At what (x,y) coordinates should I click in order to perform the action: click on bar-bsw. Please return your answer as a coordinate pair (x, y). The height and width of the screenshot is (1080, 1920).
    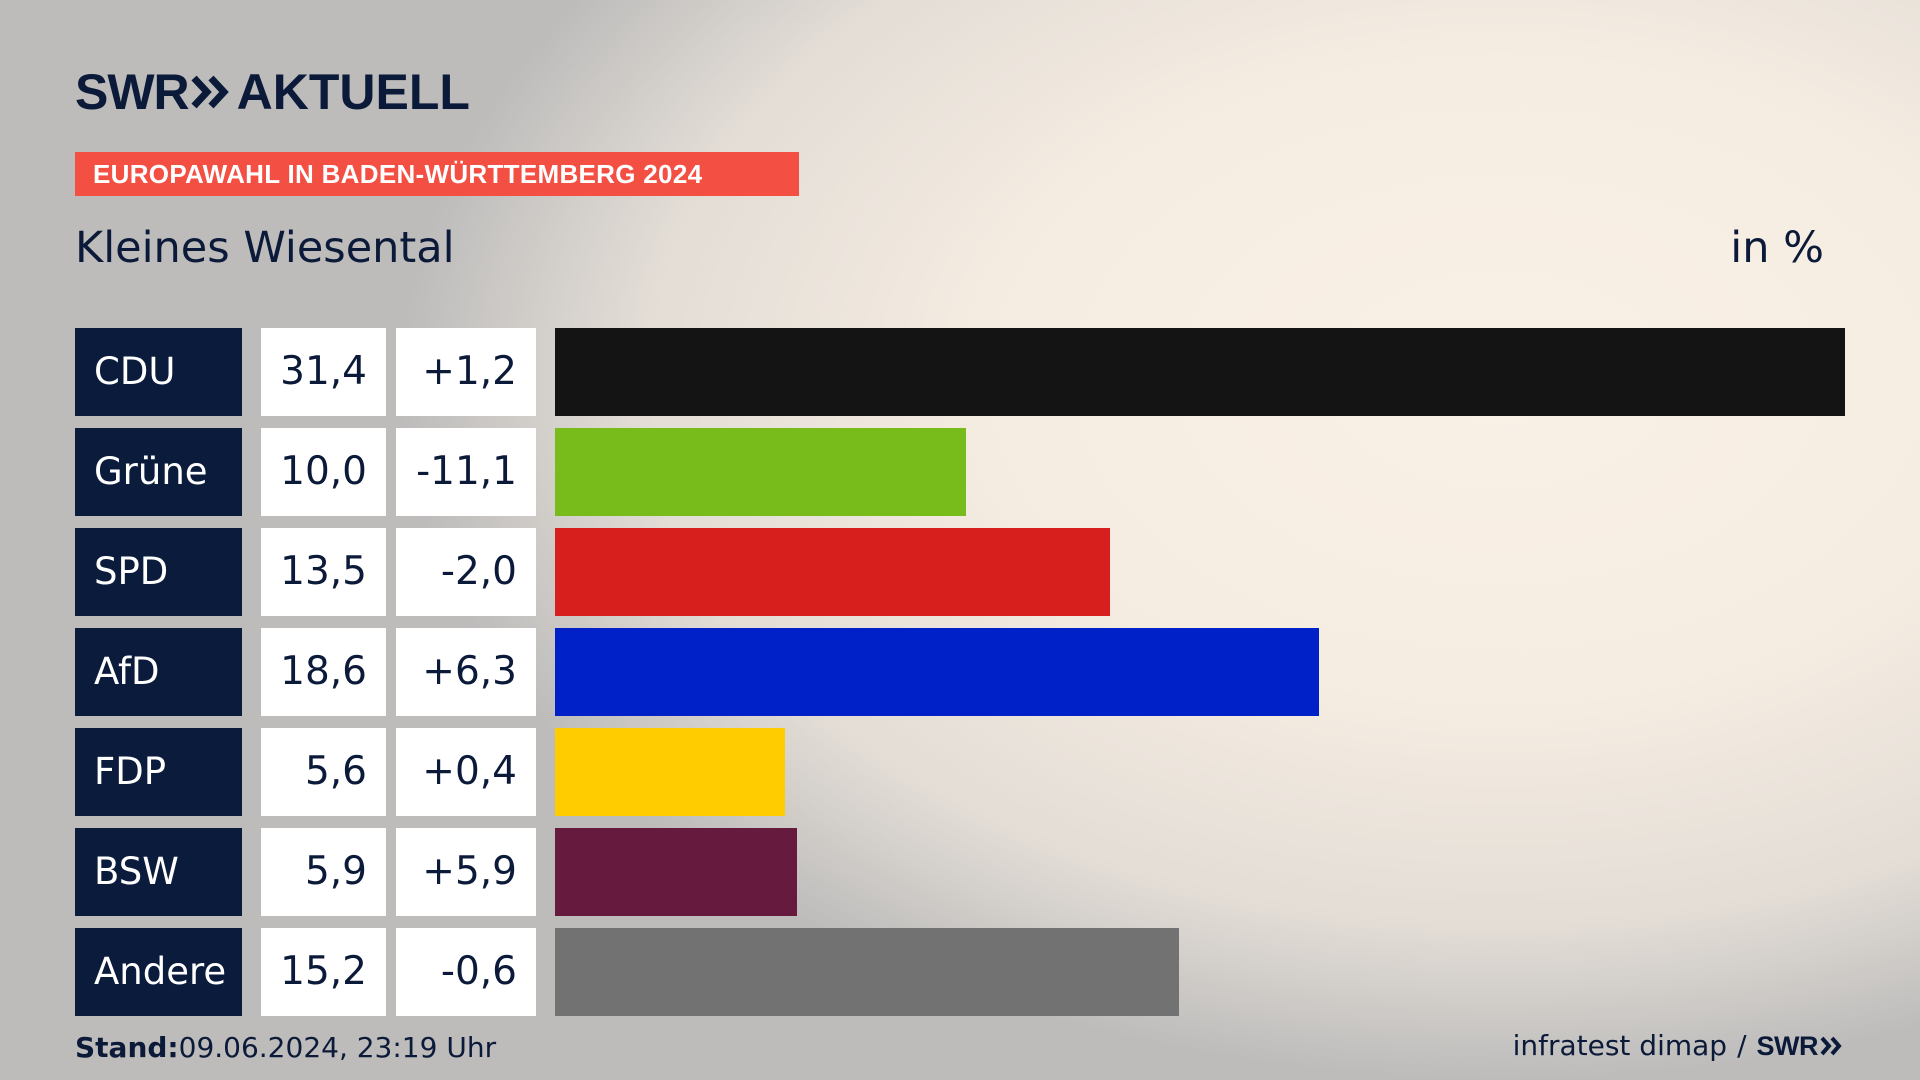
    Looking at the image, I should click on (676, 872).